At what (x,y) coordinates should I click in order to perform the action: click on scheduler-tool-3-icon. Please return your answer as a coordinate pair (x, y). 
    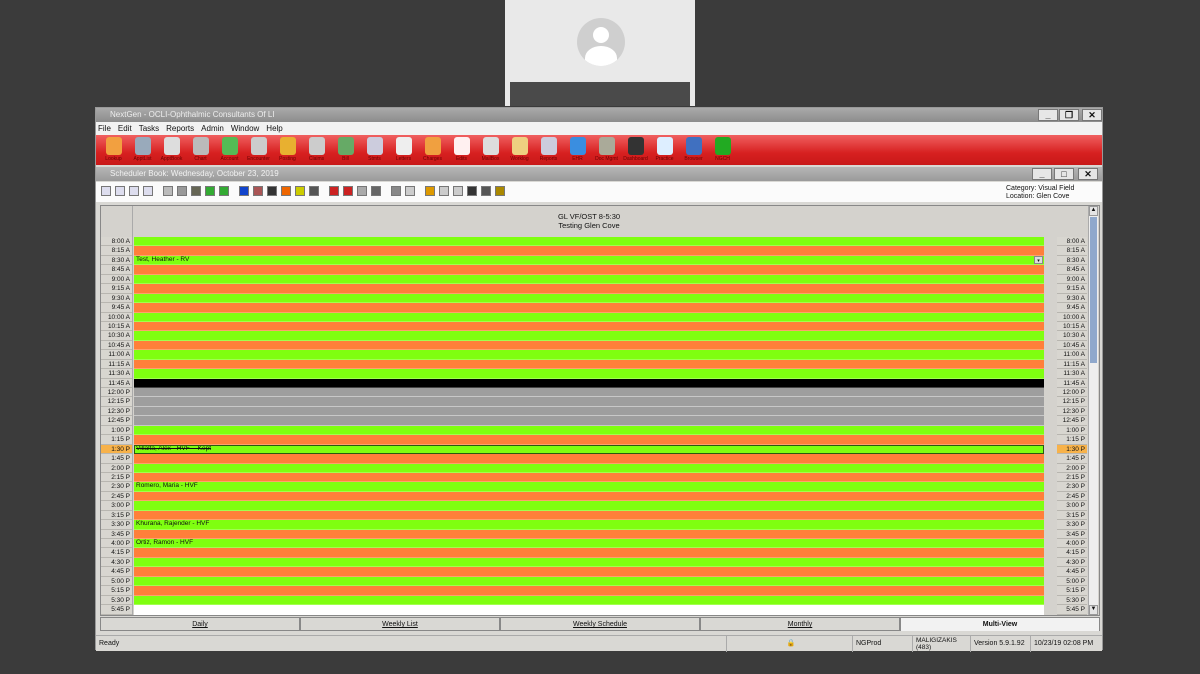
    Looking at the image, I should click on (148, 191).